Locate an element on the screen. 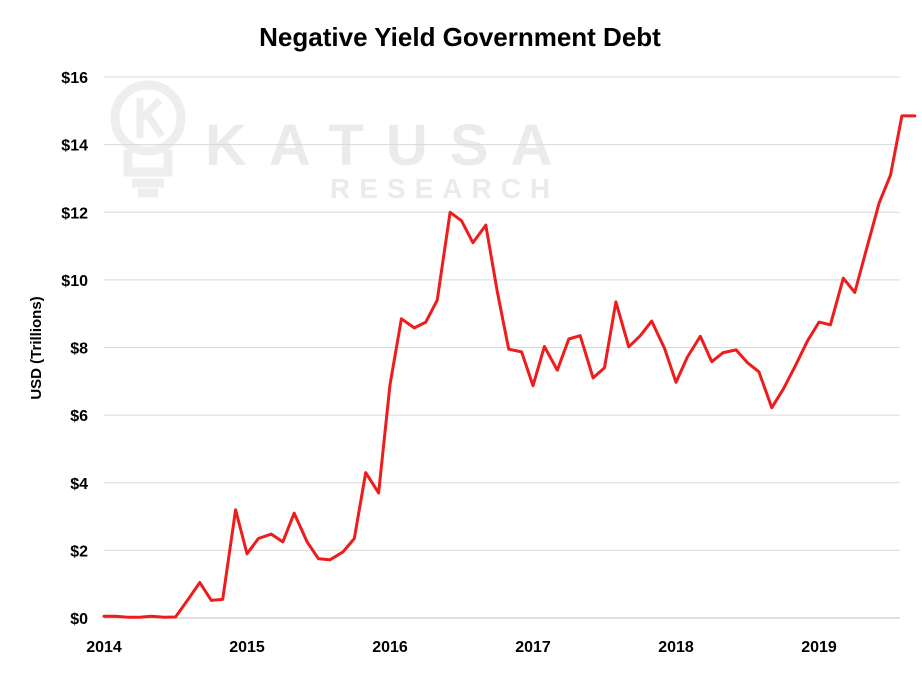 The height and width of the screenshot is (673, 922). x-tick-label: 2016 is located at coordinates (390, 647).